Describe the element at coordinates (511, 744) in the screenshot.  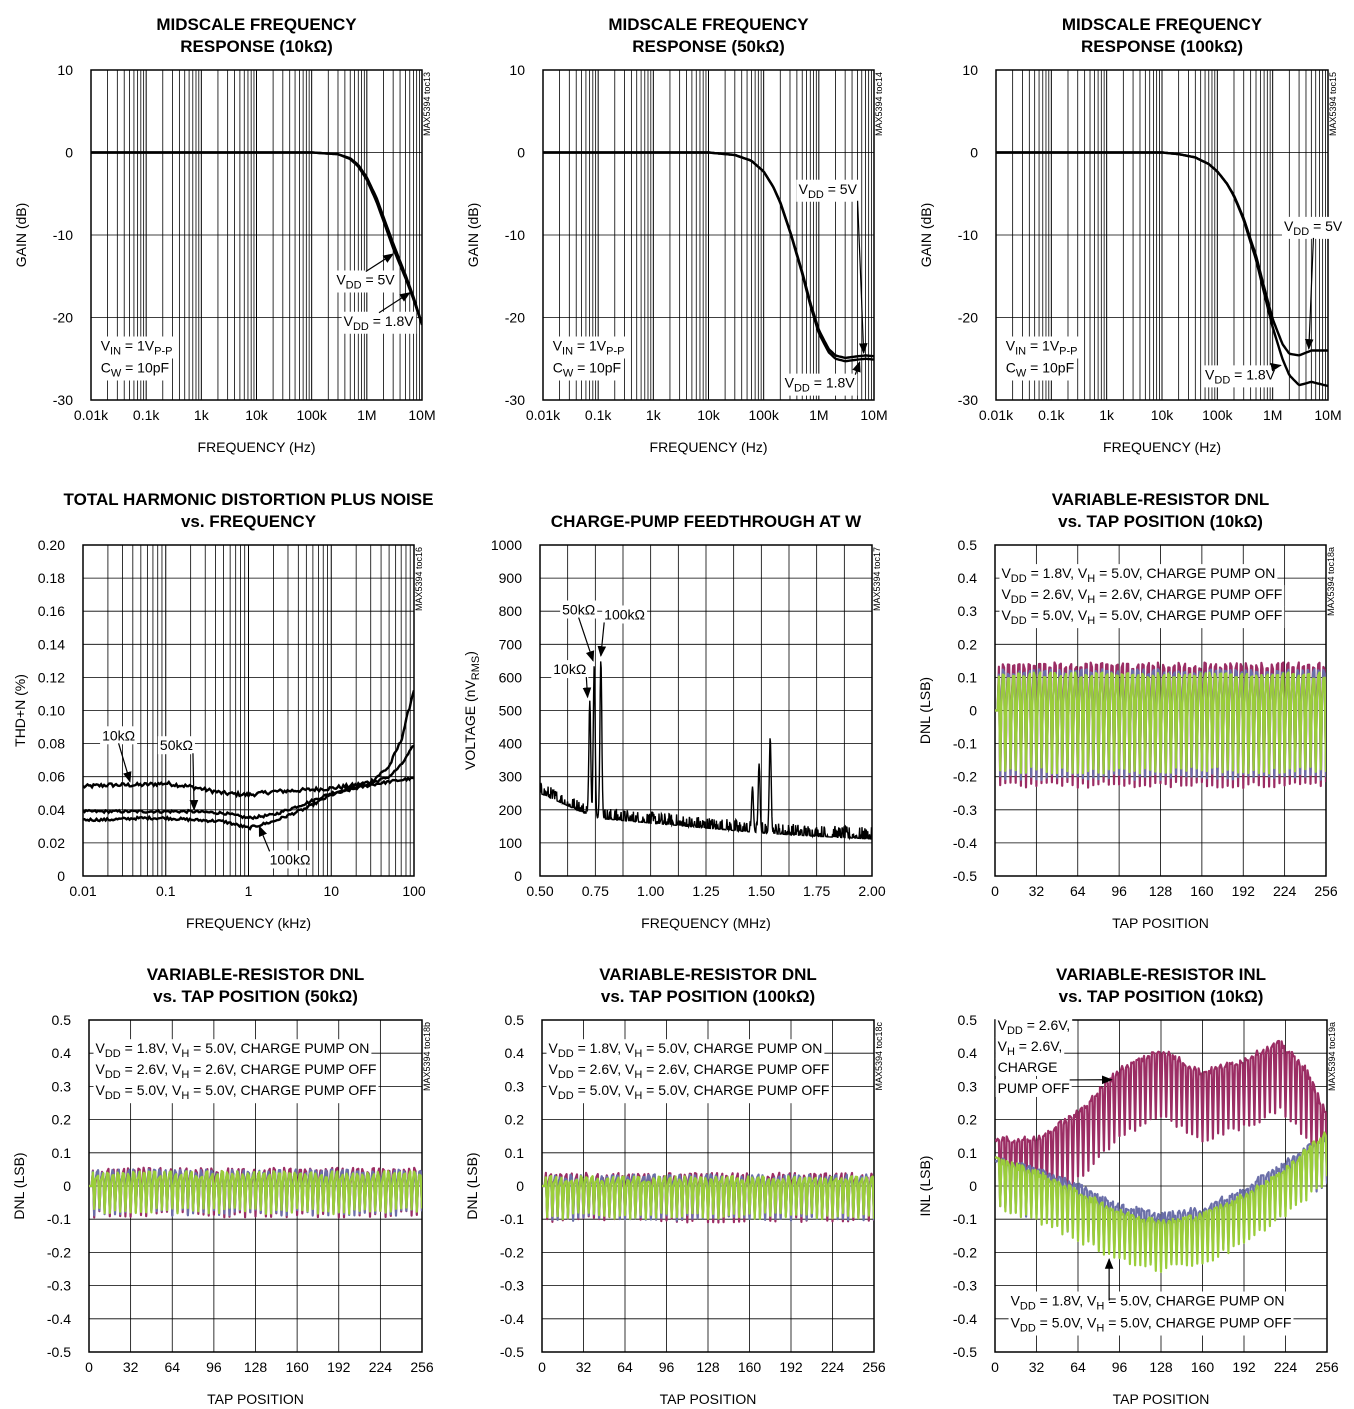
I see `y-tick-label: 400` at that location.